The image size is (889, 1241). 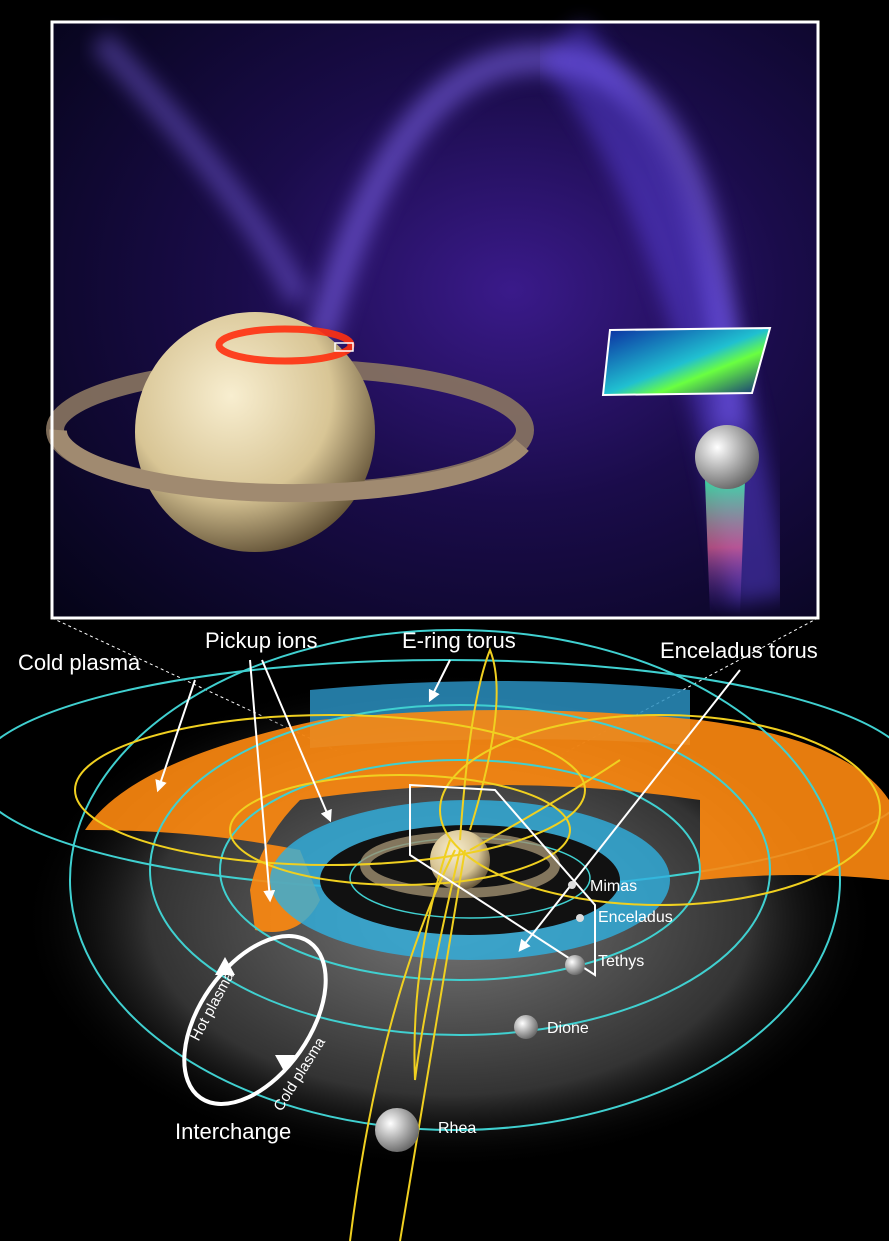 I want to click on moon-label: Tethys, so click(x=621, y=961).